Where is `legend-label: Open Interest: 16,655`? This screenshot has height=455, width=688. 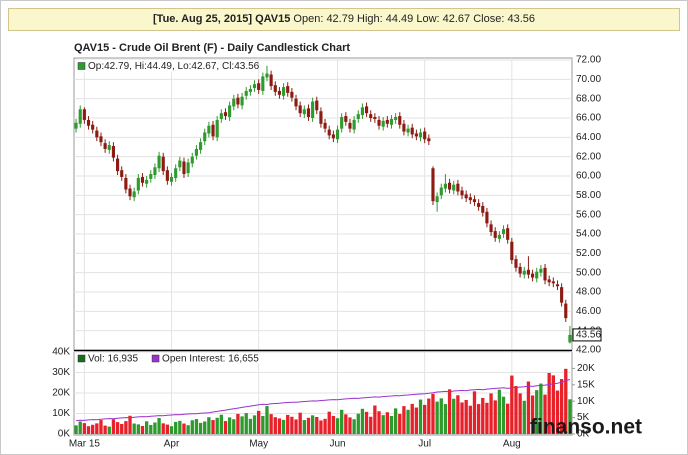 legend-label: Open Interest: 16,655 is located at coordinates (210, 359).